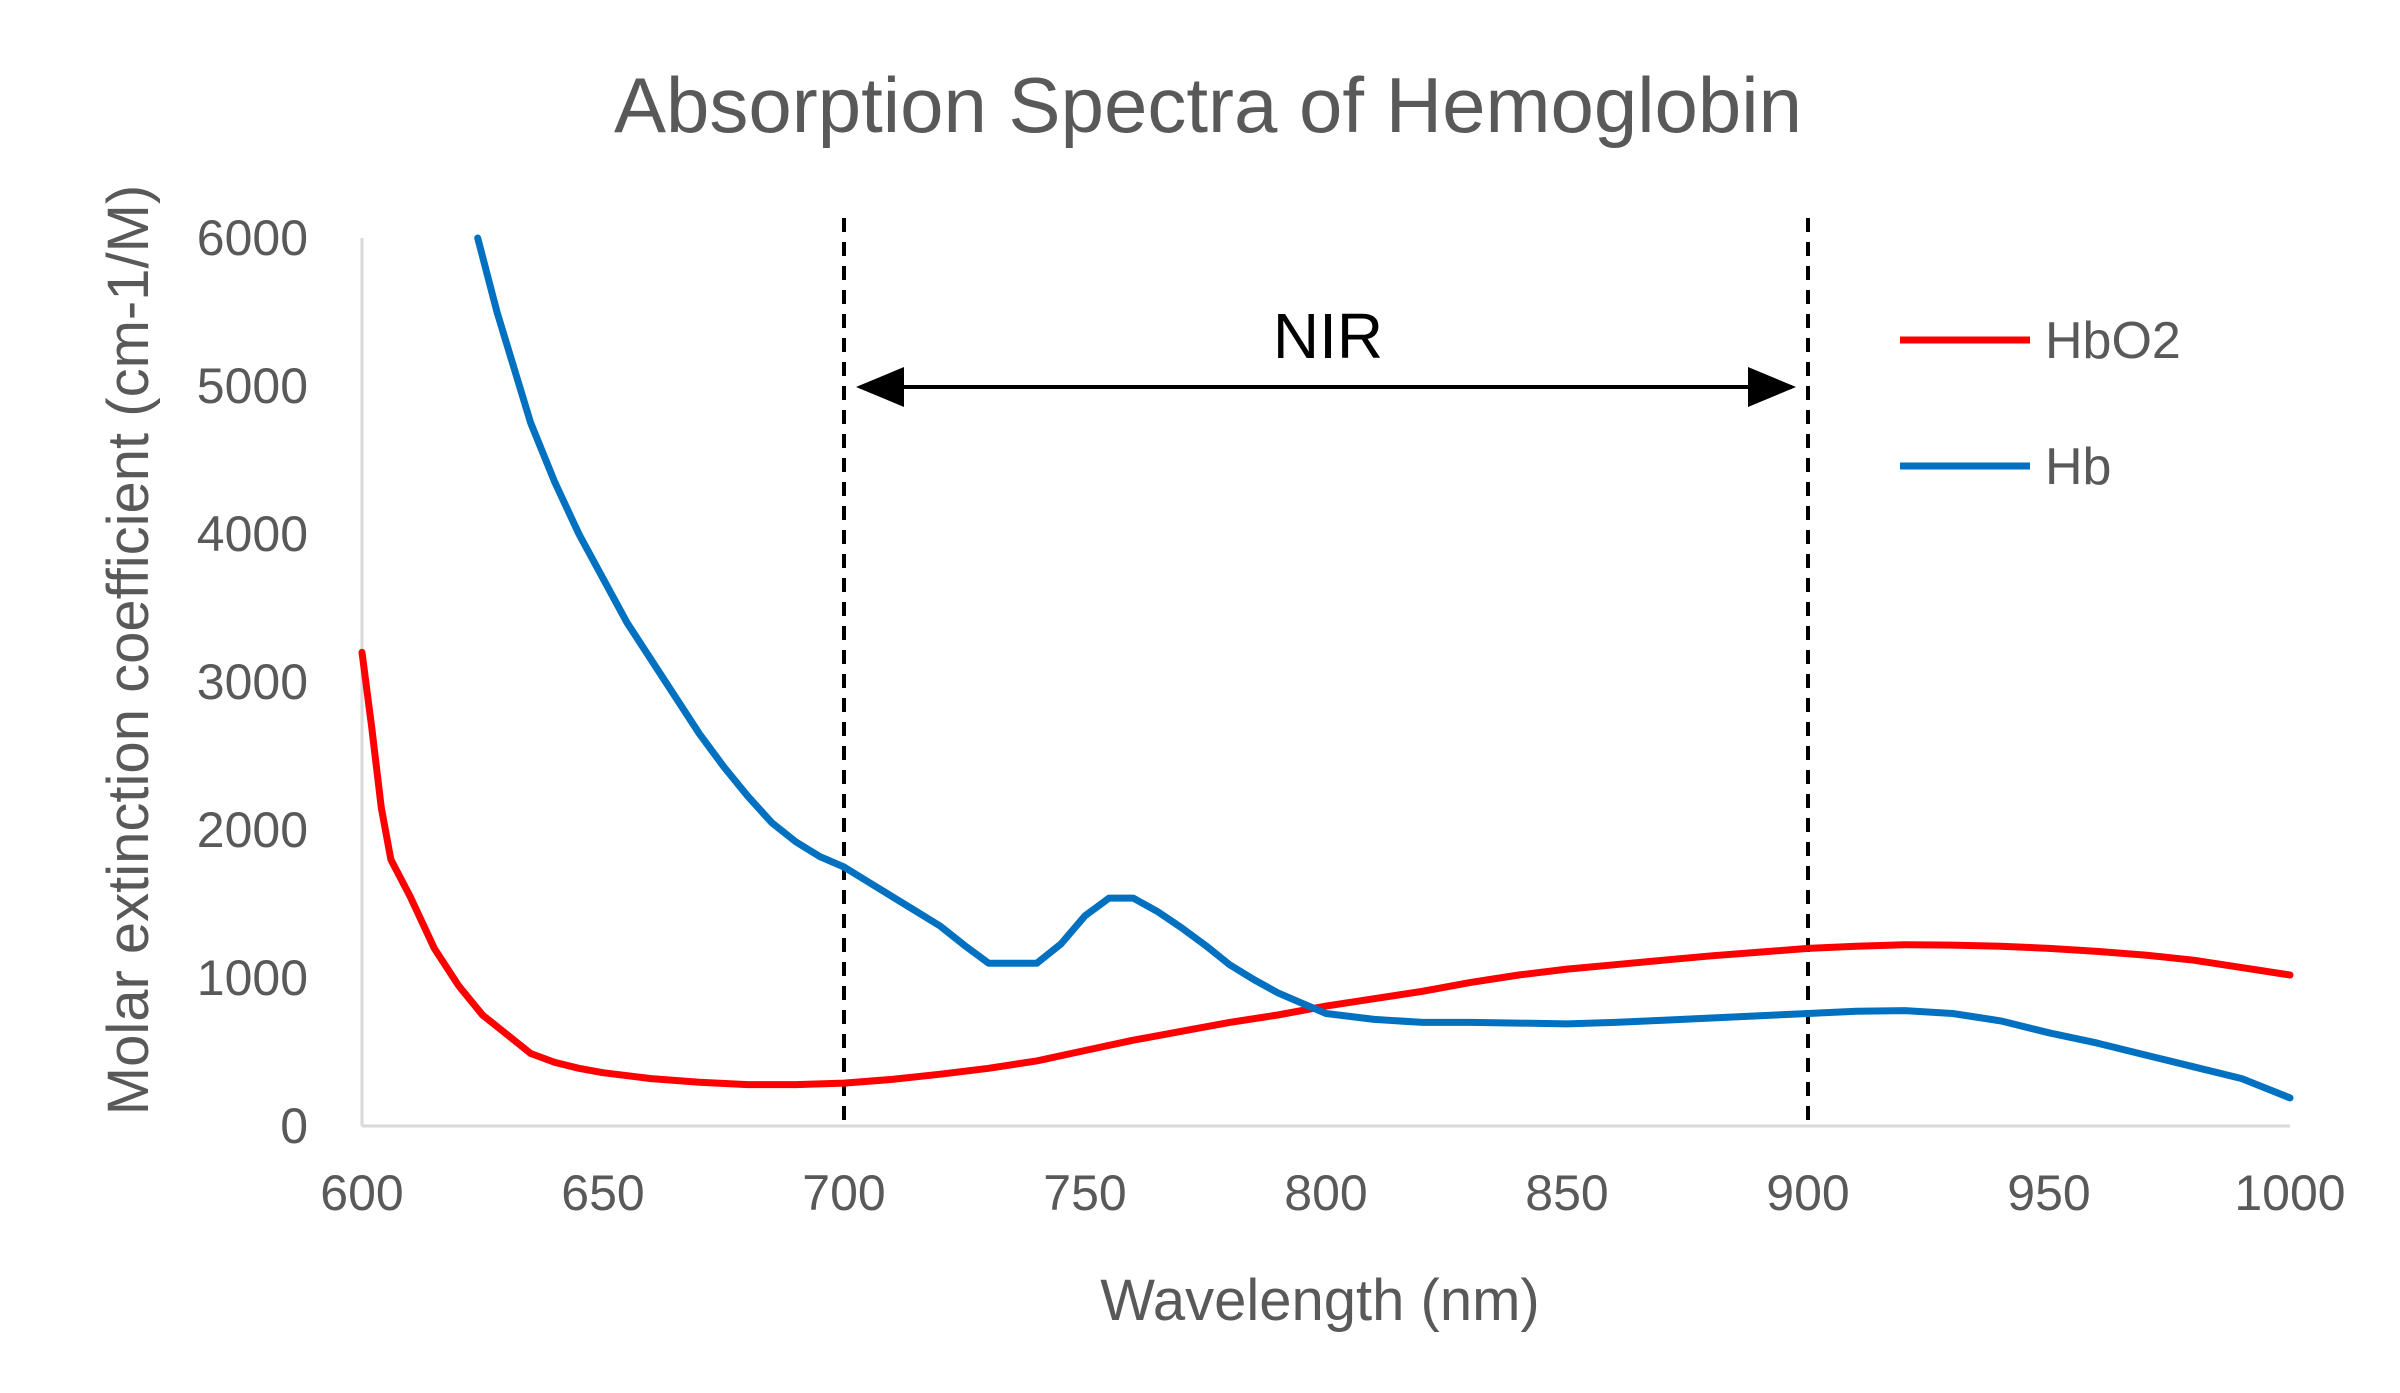  I want to click on y-tick-label: 0, so click(294, 1126).